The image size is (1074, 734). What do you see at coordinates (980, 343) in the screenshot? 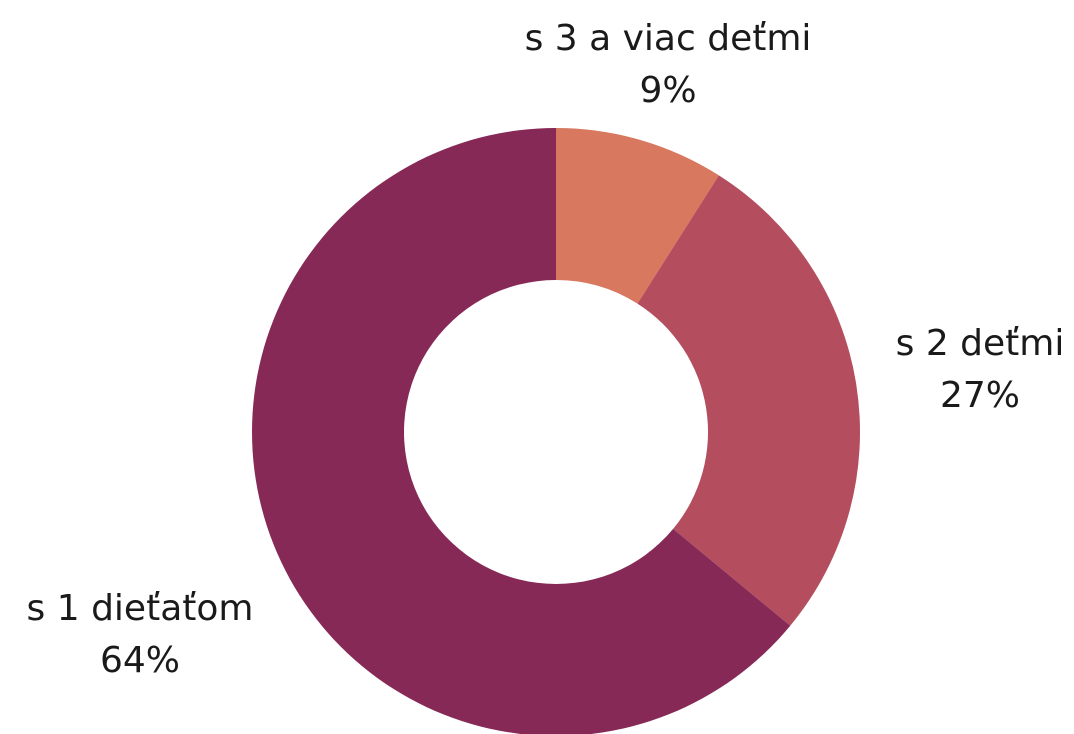
I see `slice-label: s 2 deťmi` at bounding box center [980, 343].